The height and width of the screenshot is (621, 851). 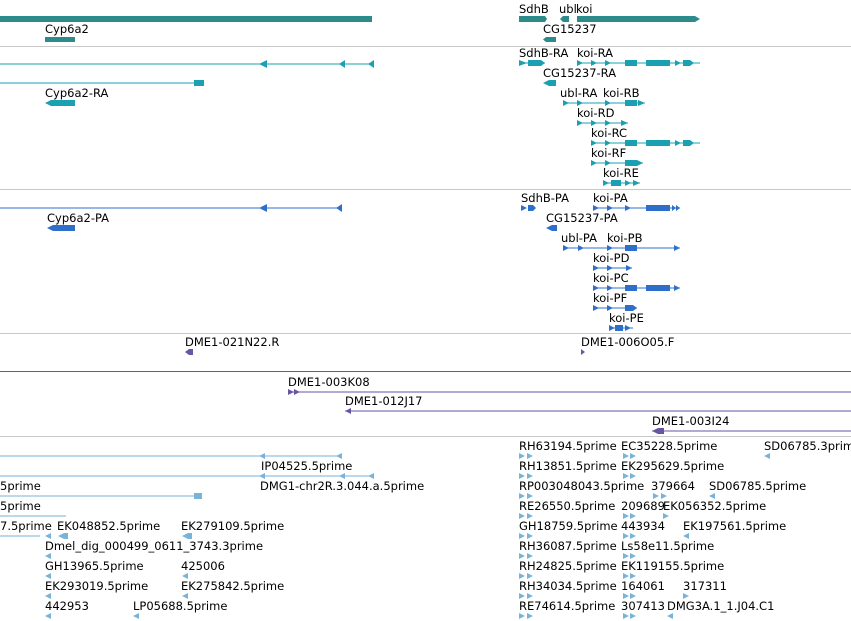 What do you see at coordinates (595, 53) in the screenshot?
I see `transcript-label: koi-RA` at bounding box center [595, 53].